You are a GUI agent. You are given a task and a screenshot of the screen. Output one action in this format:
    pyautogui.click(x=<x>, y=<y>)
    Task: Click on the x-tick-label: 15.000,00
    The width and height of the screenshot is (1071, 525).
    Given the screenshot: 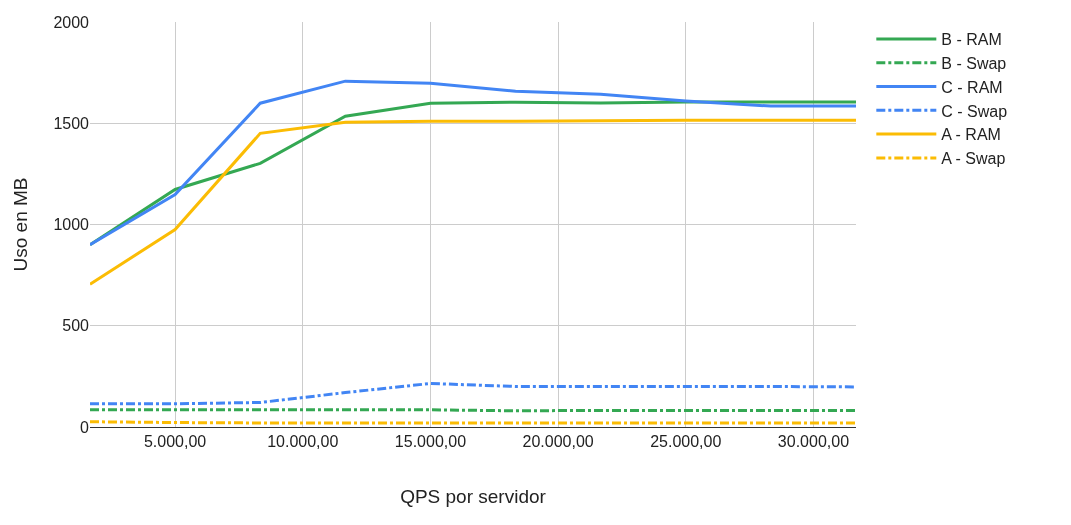 What is the action you would take?
    pyautogui.click(x=430, y=442)
    